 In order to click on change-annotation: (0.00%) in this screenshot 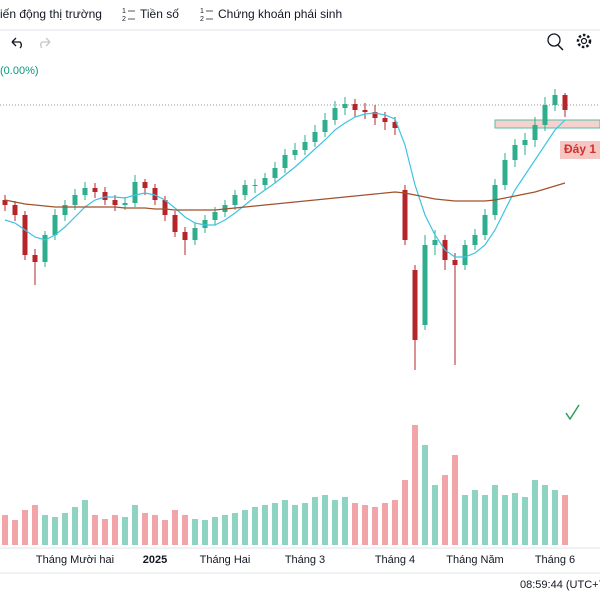, I will do `click(19, 71)`.